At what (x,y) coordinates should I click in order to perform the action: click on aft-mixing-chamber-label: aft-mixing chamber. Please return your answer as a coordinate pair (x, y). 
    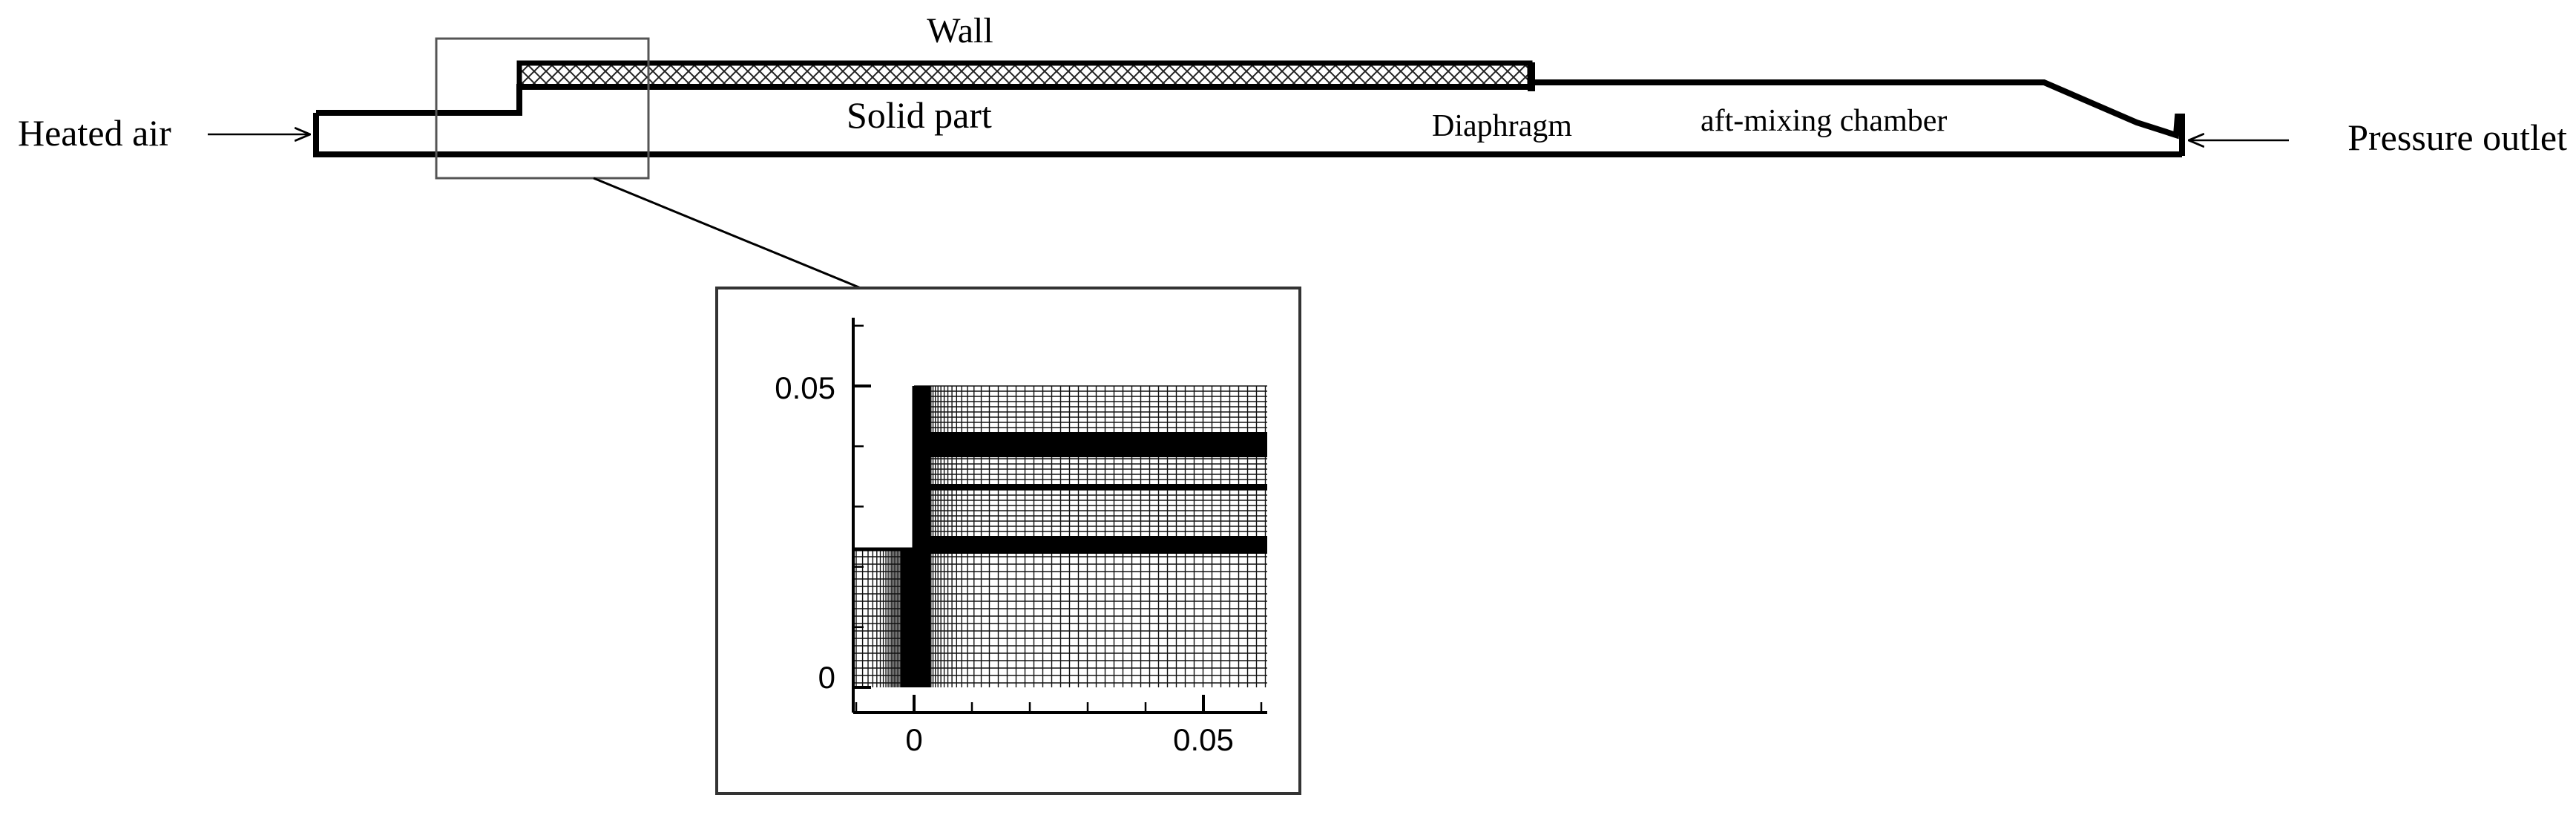
    Looking at the image, I should click on (1824, 121).